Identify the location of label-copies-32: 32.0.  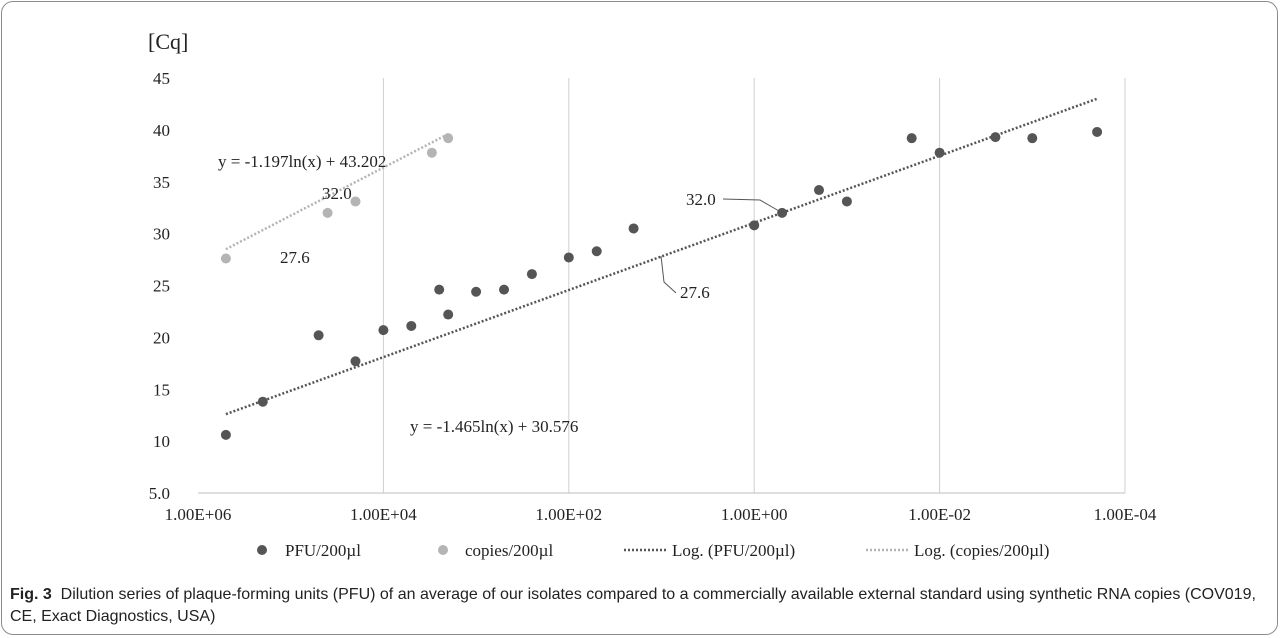
(337, 193).